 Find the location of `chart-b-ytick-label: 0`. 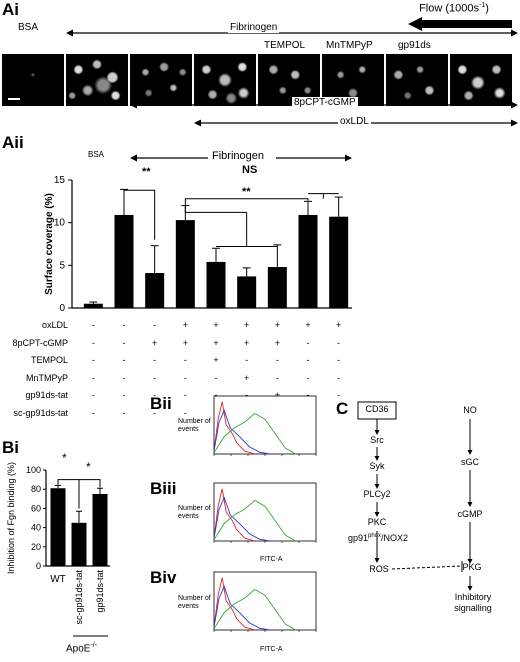

chart-b-ytick-label: 0 is located at coordinates (38, 566).